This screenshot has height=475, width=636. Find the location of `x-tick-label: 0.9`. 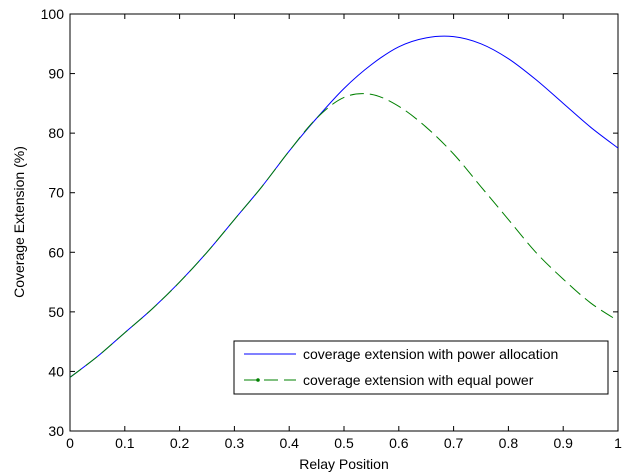

x-tick-label: 0.9 is located at coordinates (563, 443).